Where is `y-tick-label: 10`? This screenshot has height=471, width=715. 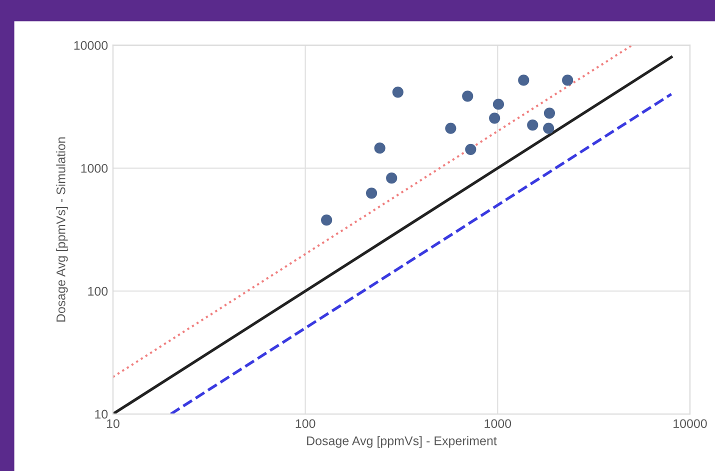 y-tick-label: 10 is located at coordinates (101, 414).